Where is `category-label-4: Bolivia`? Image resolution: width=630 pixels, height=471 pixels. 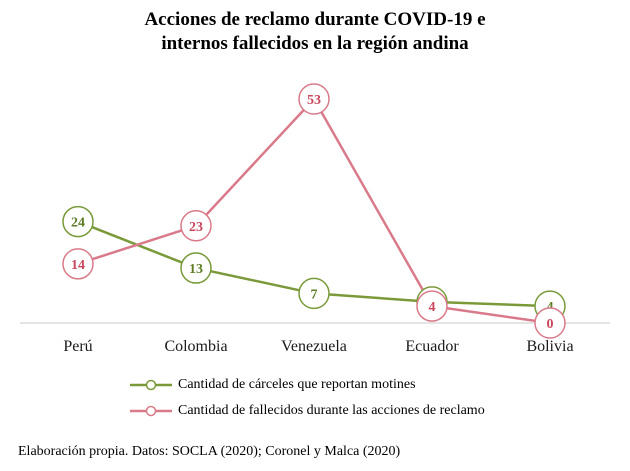
category-label-4: Bolivia is located at coordinates (549, 346).